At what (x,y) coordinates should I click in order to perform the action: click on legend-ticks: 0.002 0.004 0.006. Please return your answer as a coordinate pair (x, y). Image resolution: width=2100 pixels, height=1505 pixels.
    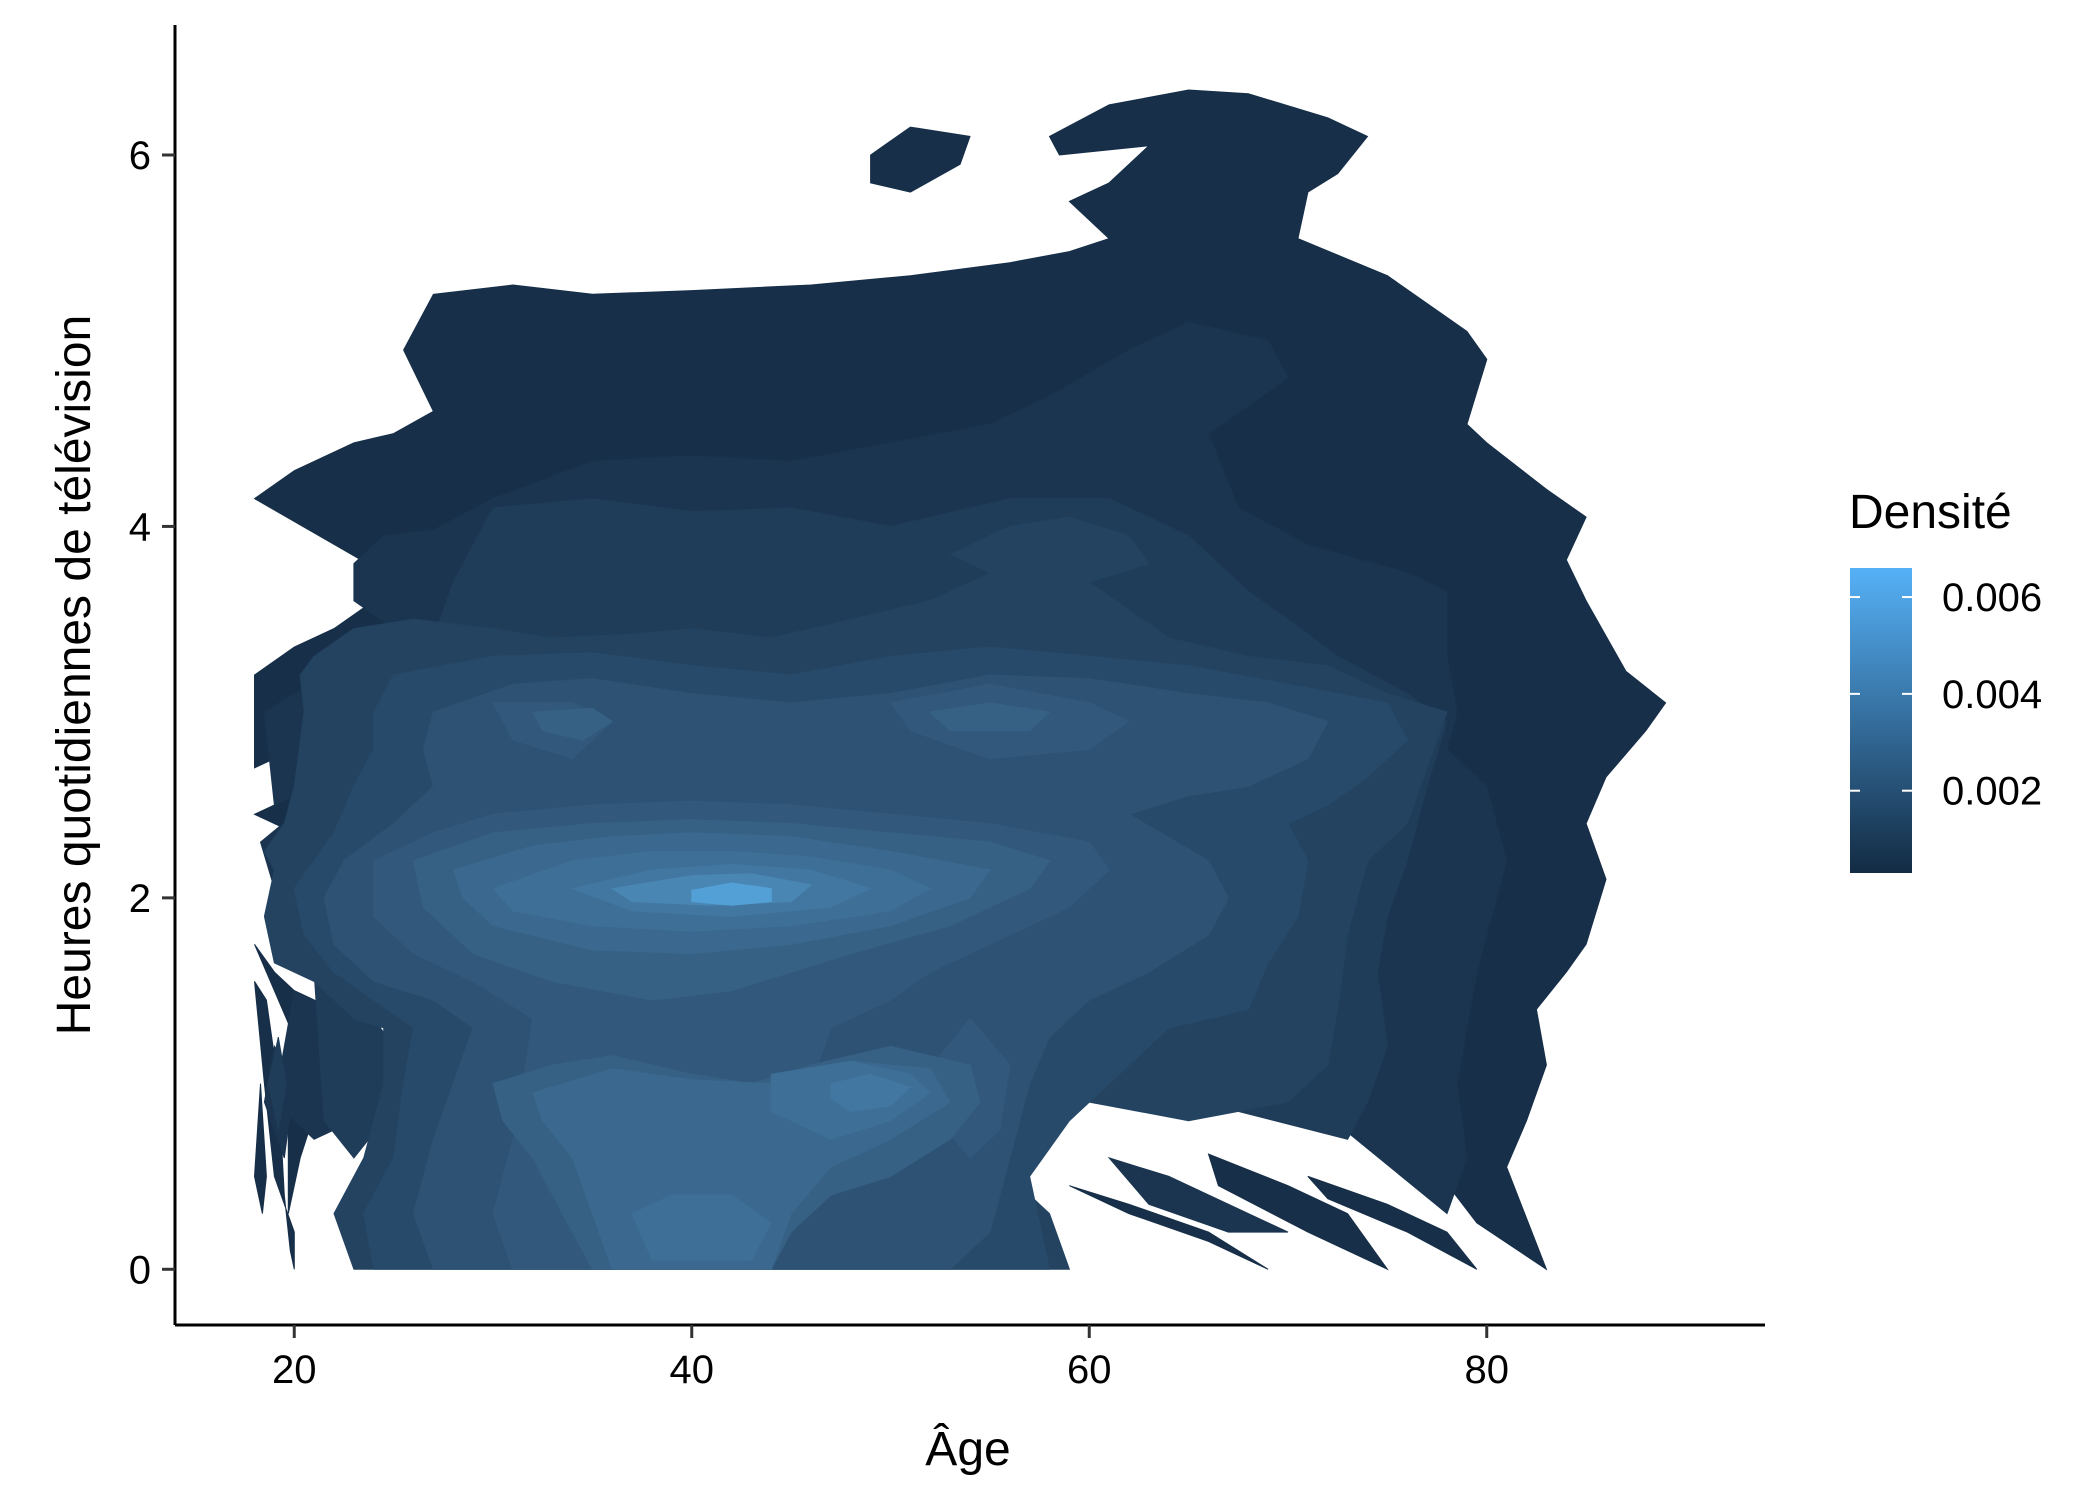
    Looking at the image, I should click on (1946, 695).